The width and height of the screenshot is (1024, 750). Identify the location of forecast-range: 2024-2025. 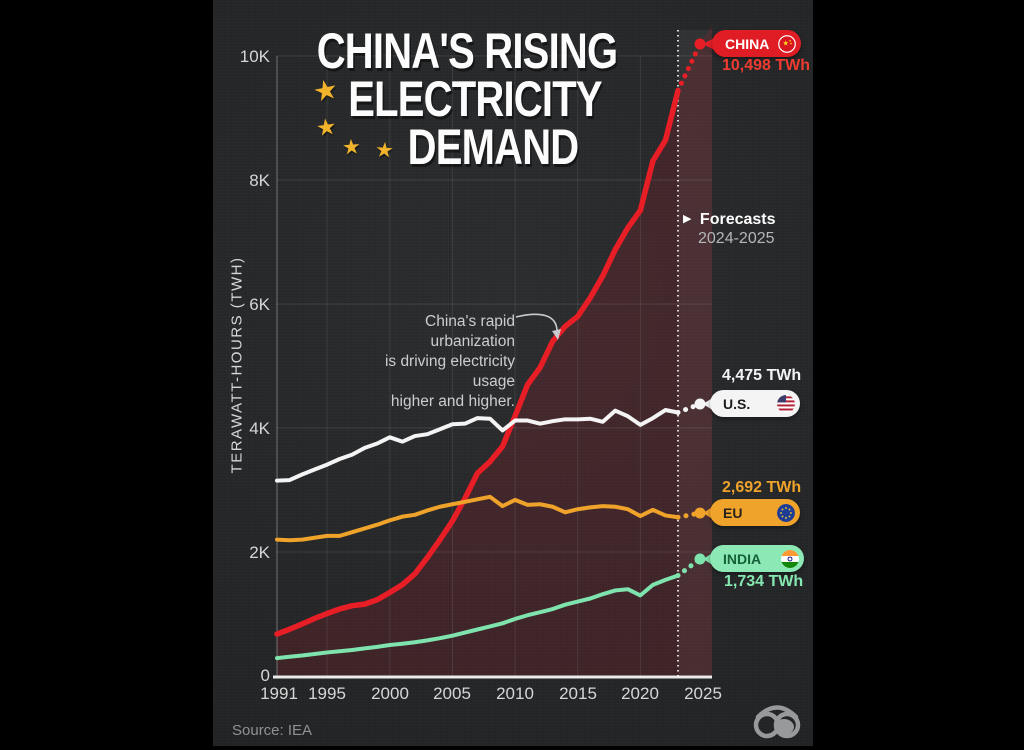
(736, 238).